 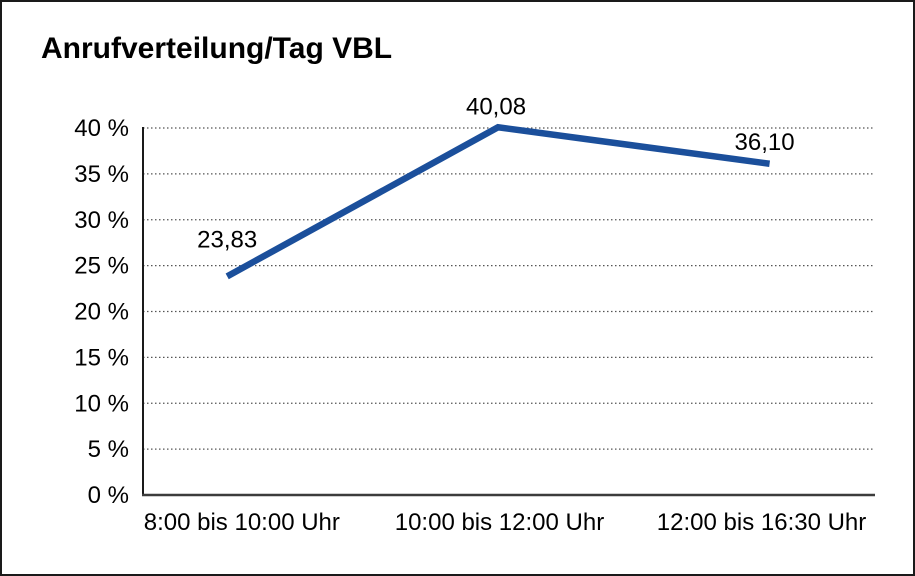 What do you see at coordinates (242, 522) in the screenshot?
I see `x-category-label: 8:00 bis 10:00 Uhr` at bounding box center [242, 522].